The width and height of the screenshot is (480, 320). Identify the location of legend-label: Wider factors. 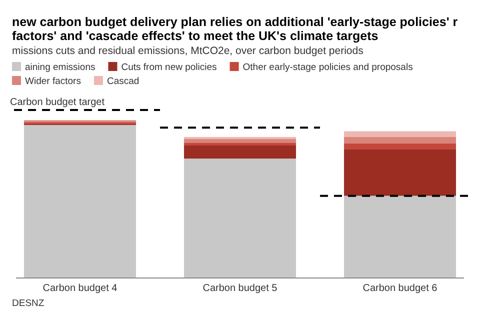
(53, 81).